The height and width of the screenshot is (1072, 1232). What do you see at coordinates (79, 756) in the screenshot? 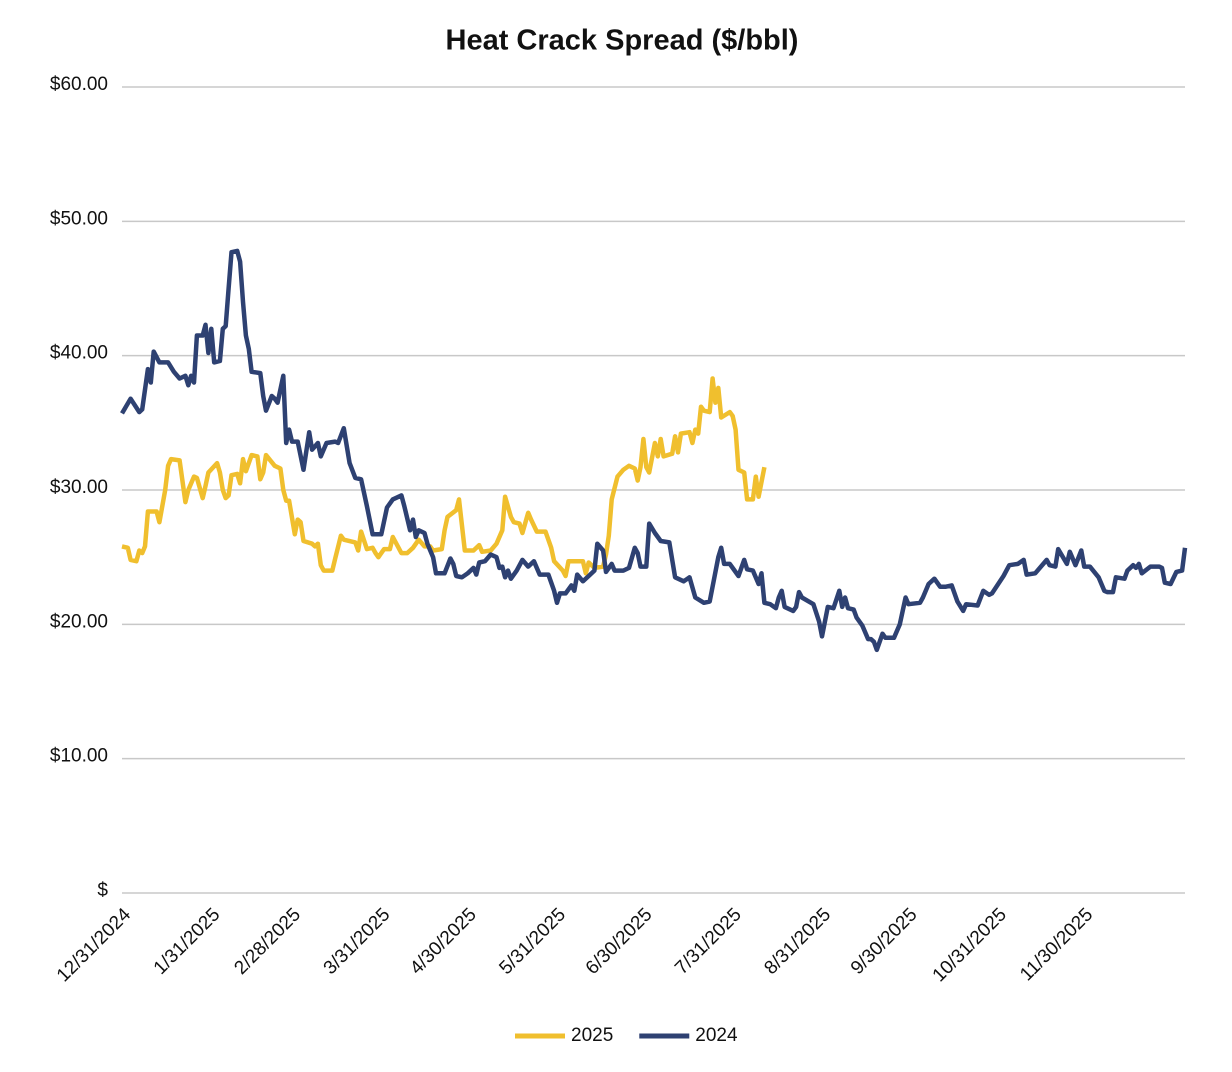
I see `y-tick-label: $10.00` at bounding box center [79, 756].